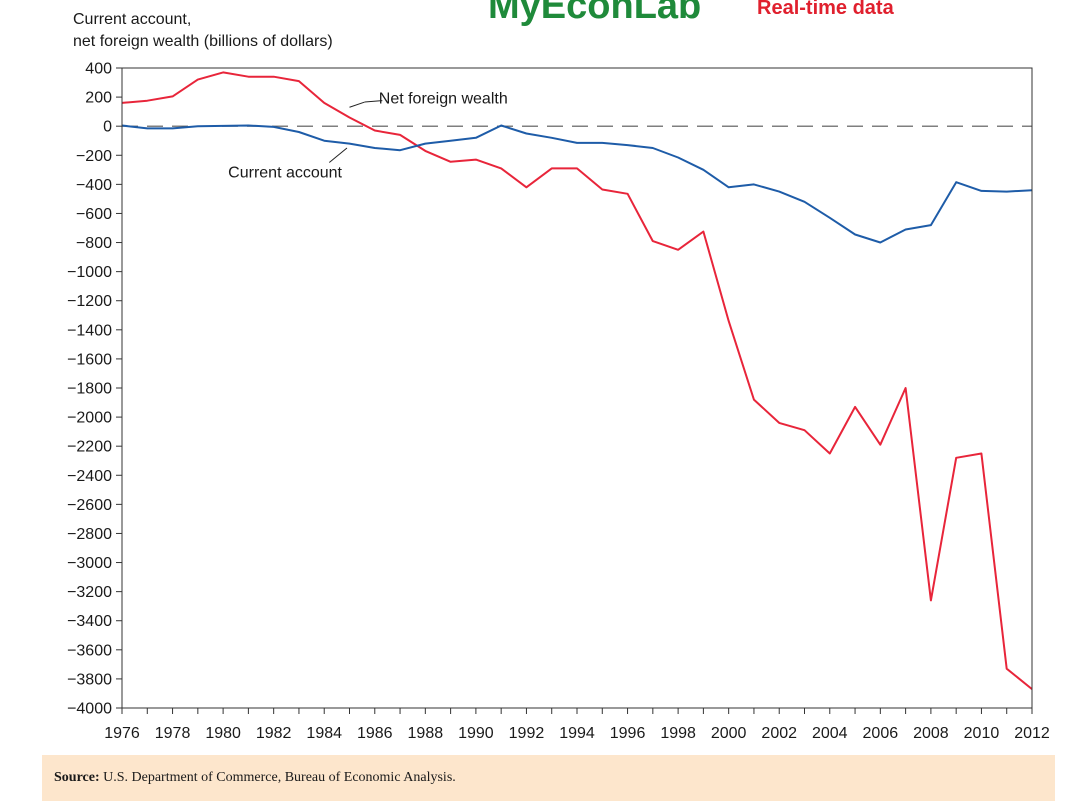 The image size is (1078, 807). I want to click on net-foreign-wealth-leader-tail, so click(373, 101).